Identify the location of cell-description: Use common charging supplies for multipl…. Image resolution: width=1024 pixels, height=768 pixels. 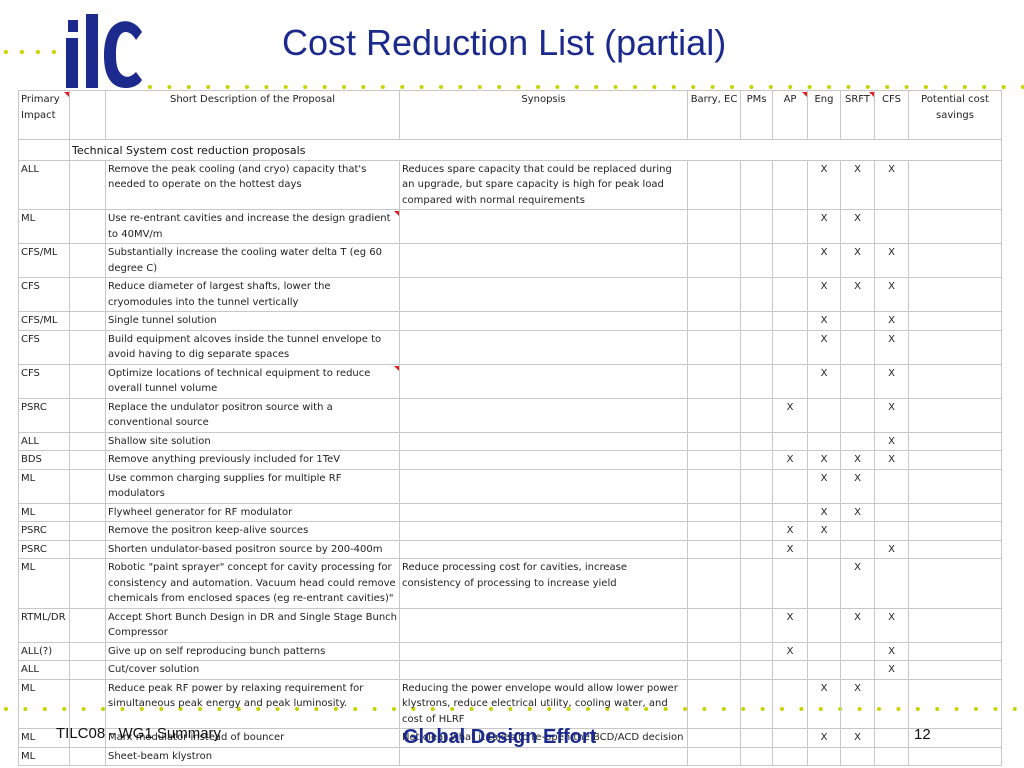
(252, 486).